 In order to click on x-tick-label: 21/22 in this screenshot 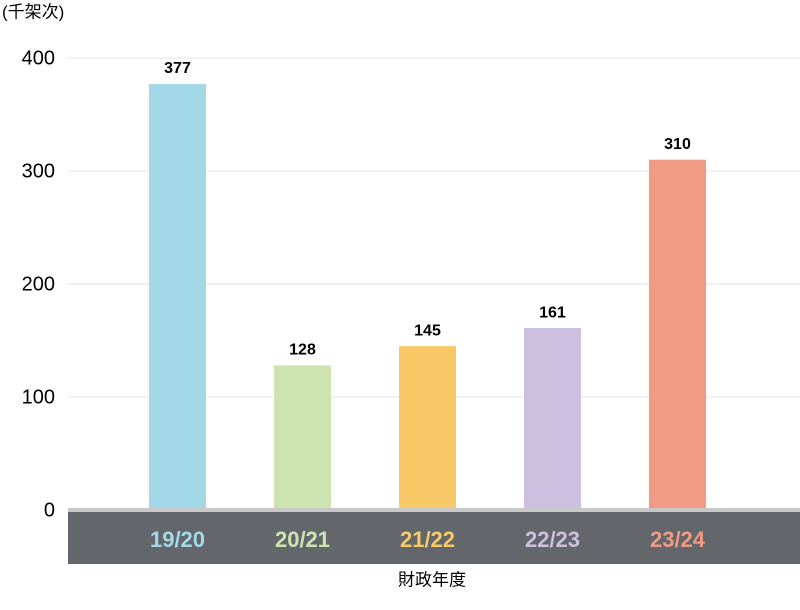, I will do `click(427, 539)`.